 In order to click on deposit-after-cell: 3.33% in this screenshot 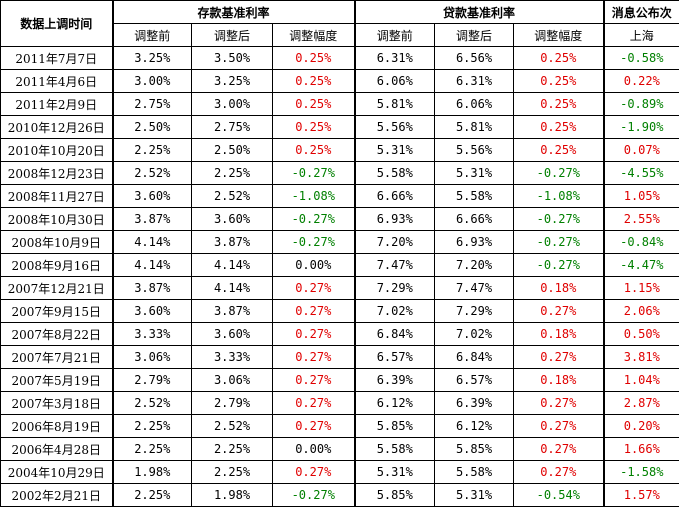, I will do `click(232, 357)`.